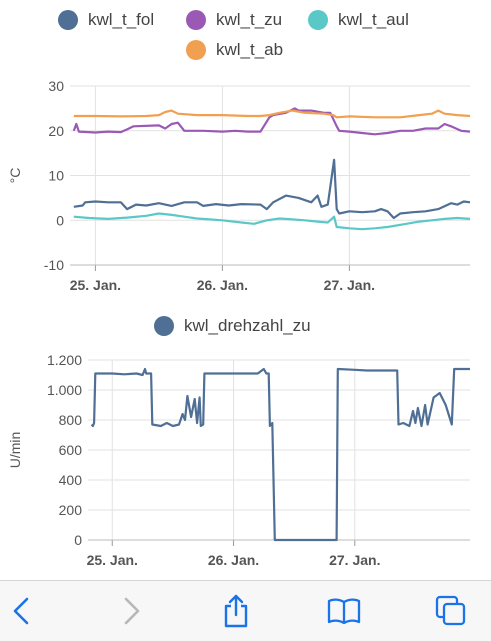  I want to click on legend-label: kwl_t_fol, so click(121, 19).